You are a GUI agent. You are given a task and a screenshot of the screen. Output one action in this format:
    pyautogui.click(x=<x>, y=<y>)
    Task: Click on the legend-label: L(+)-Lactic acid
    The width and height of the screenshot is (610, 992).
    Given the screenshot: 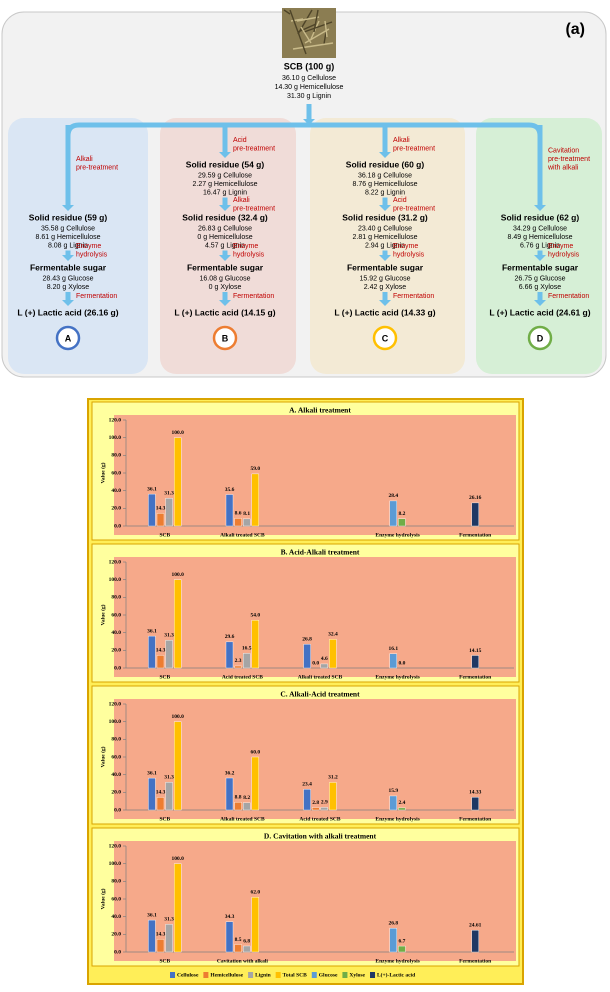 What is the action you would take?
    pyautogui.click(x=396, y=974)
    